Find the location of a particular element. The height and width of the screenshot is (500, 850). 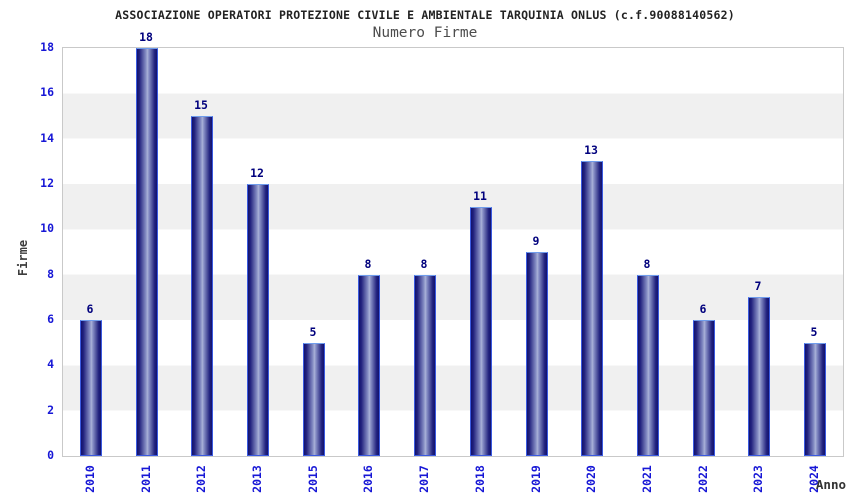

bar-value-label: 13 is located at coordinates (591, 150).